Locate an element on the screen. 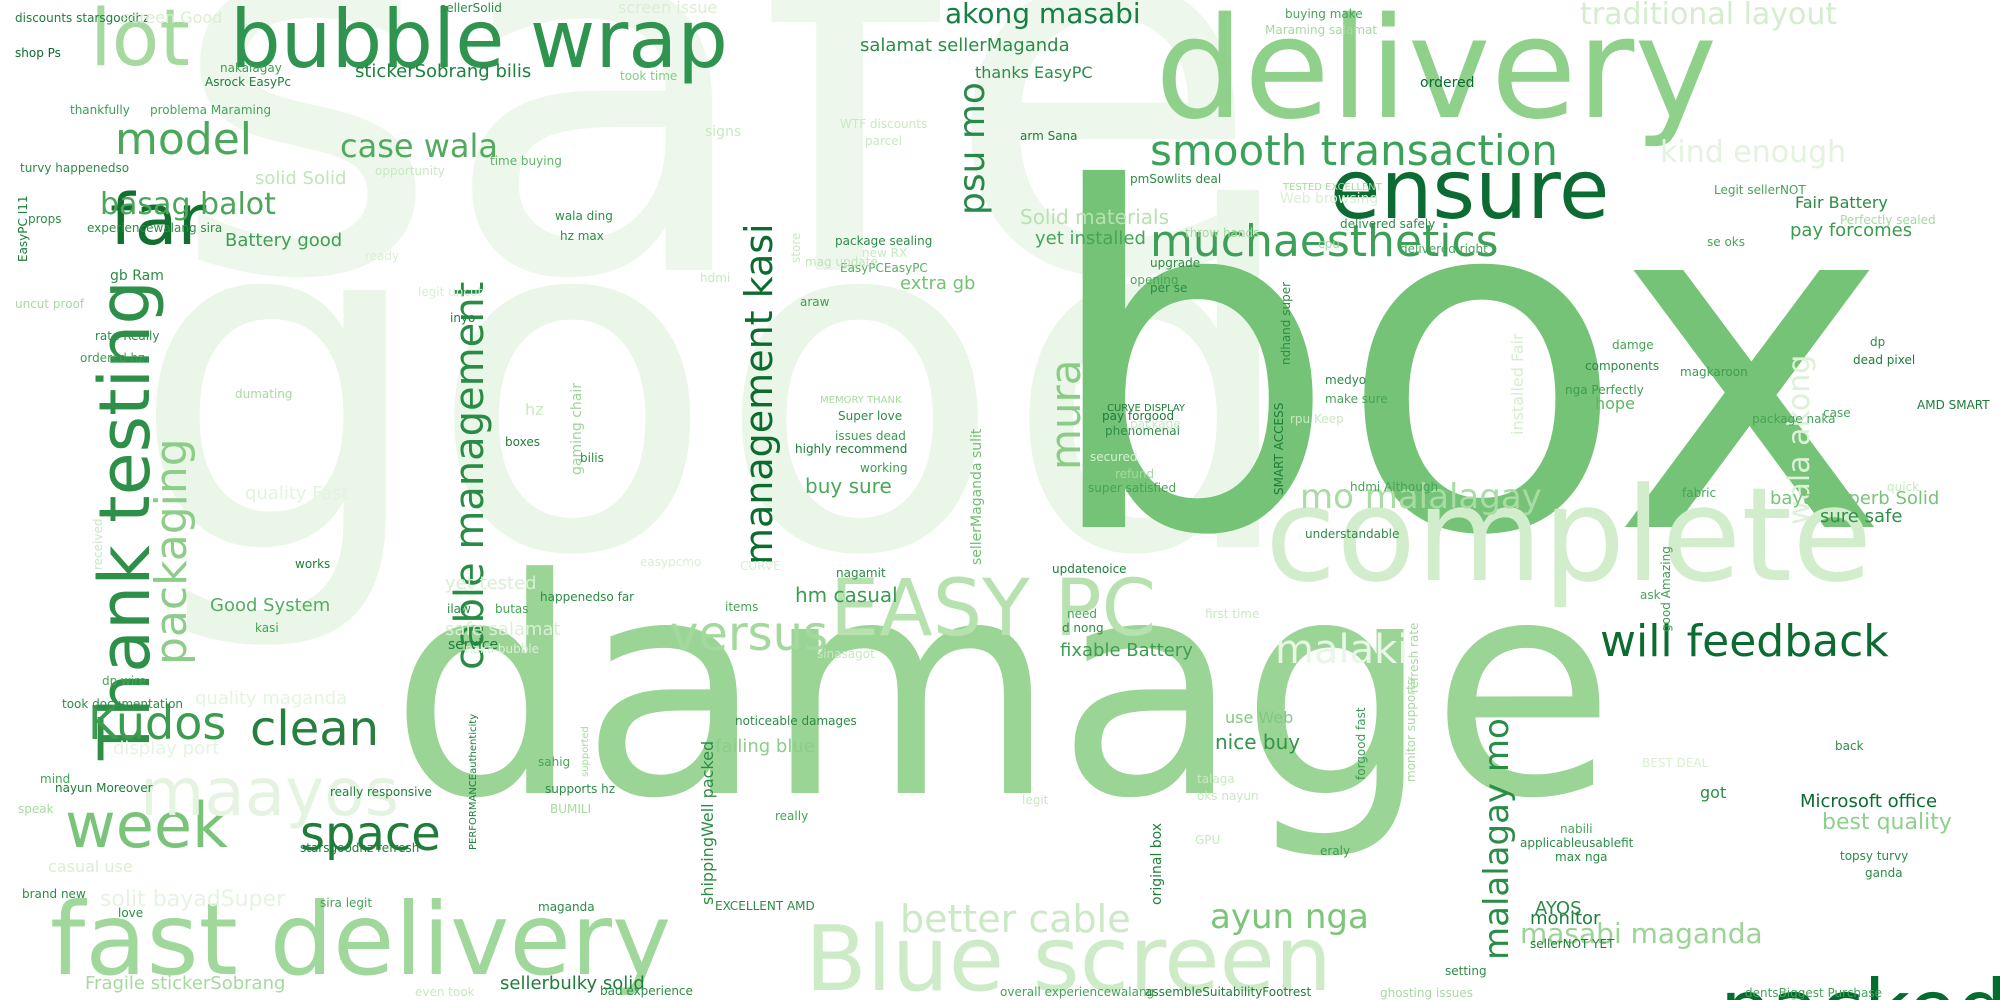 The image size is (2000, 1000). word-microsoft-office: Microsoft office is located at coordinates (1869, 801).